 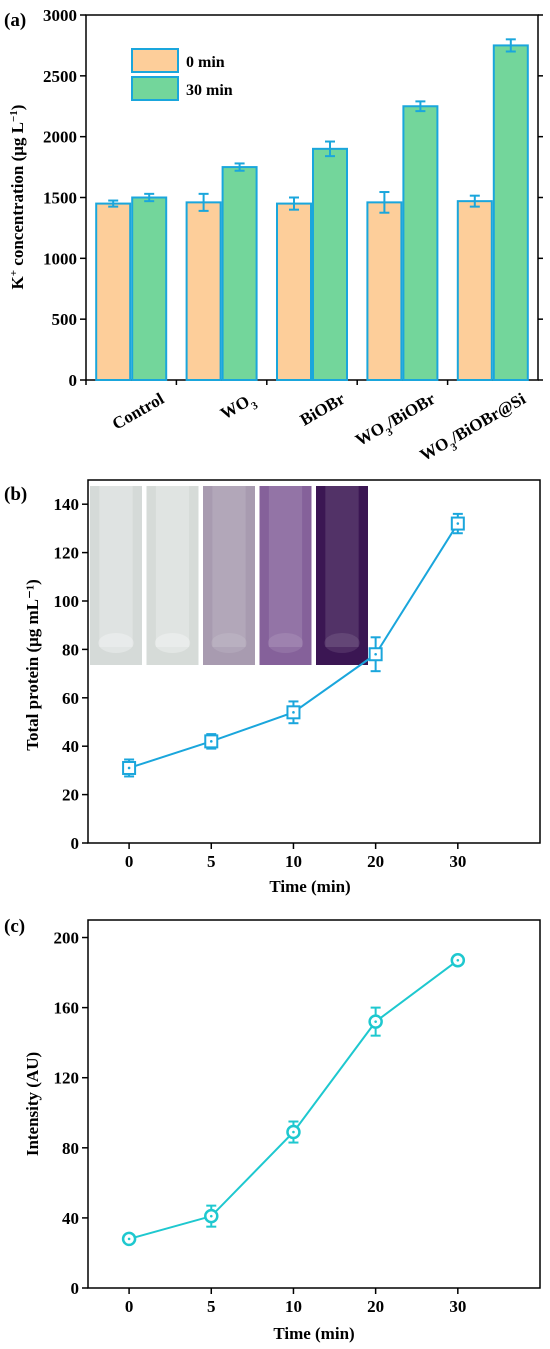 What do you see at coordinates (182, 74) in the screenshot?
I see `panel-a-legend: 0 min 30 min` at bounding box center [182, 74].